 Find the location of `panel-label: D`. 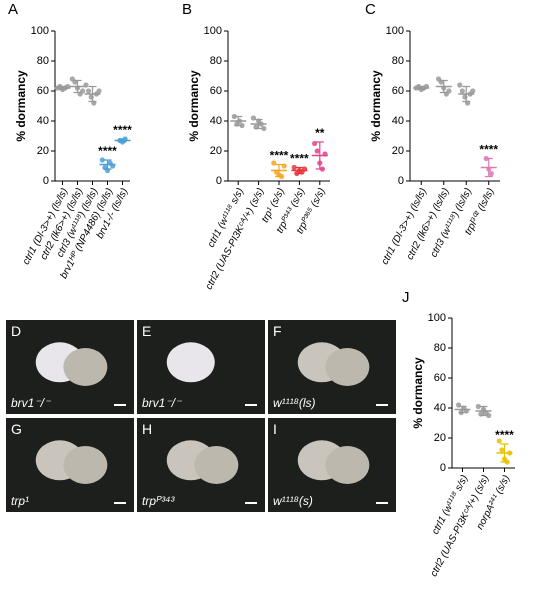

panel-label: D is located at coordinates (16, 331).